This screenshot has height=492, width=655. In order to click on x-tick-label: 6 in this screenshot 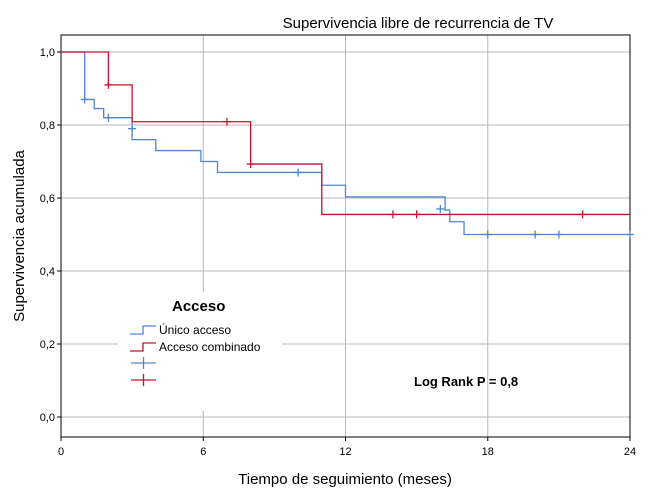, I will do `click(203, 452)`.